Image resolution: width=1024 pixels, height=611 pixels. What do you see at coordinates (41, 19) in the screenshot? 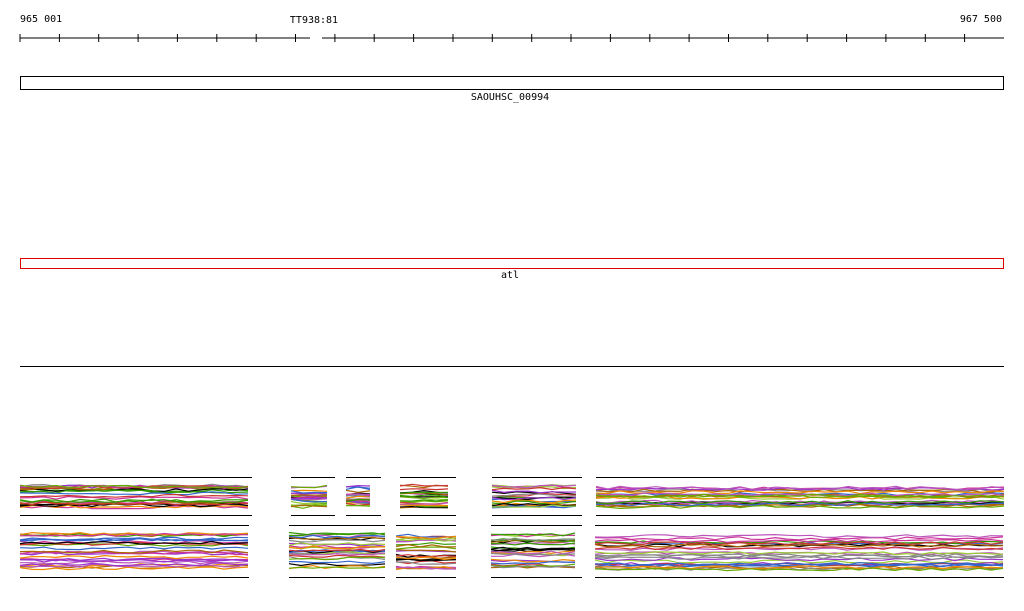
I see `ruler-start: 965 001` at bounding box center [41, 19].